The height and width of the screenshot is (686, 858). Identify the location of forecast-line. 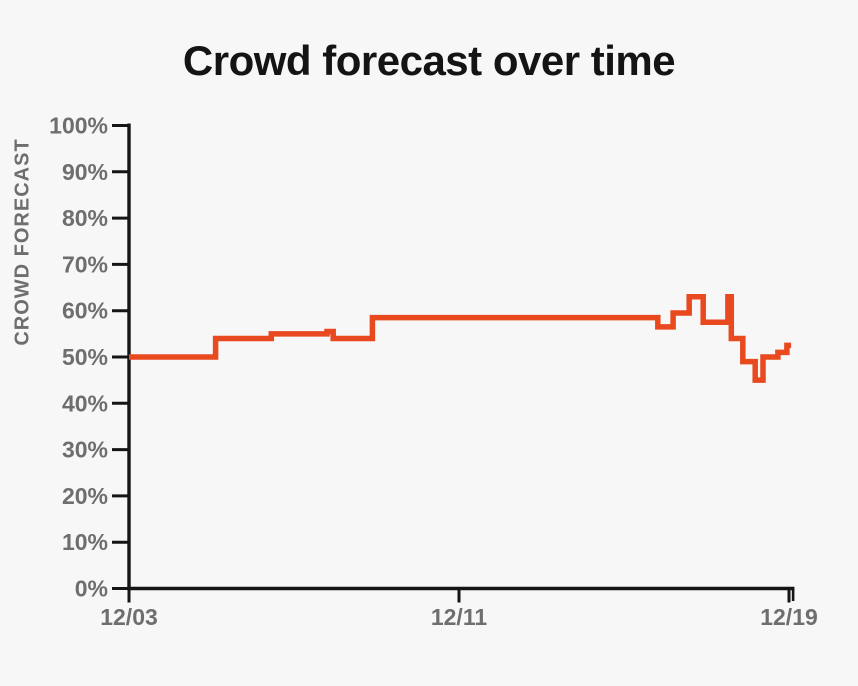
(460, 338).